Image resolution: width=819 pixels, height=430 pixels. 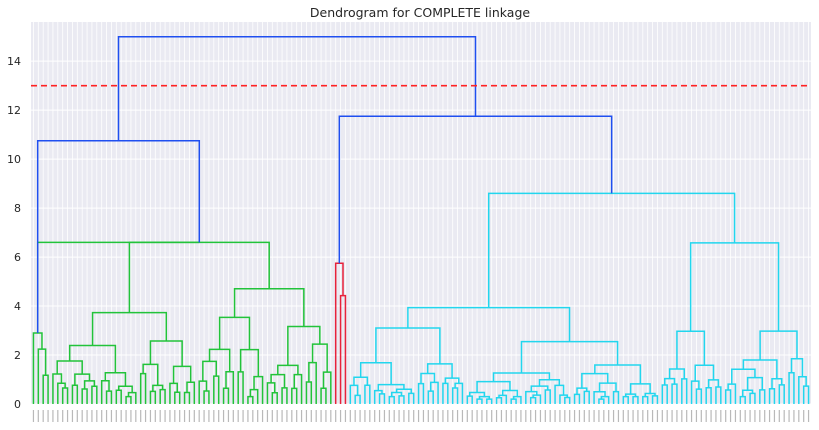 What do you see at coordinates (421, 416) in the screenshot?
I see `leaf-labels` at bounding box center [421, 416].